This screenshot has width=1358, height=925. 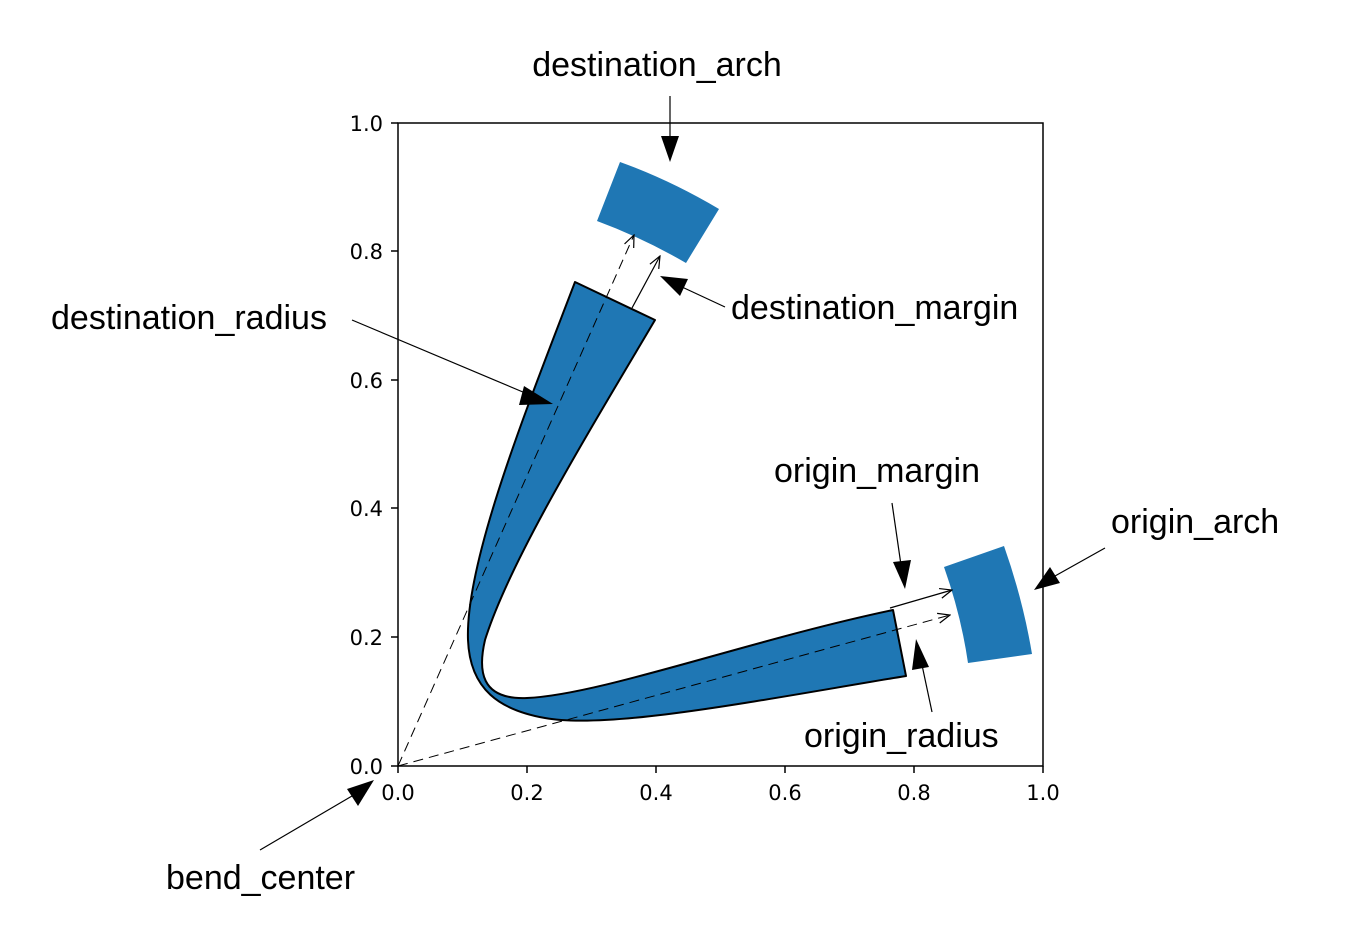 What do you see at coordinates (655, 793) in the screenshot?
I see `x-tick-label: 0.4` at bounding box center [655, 793].